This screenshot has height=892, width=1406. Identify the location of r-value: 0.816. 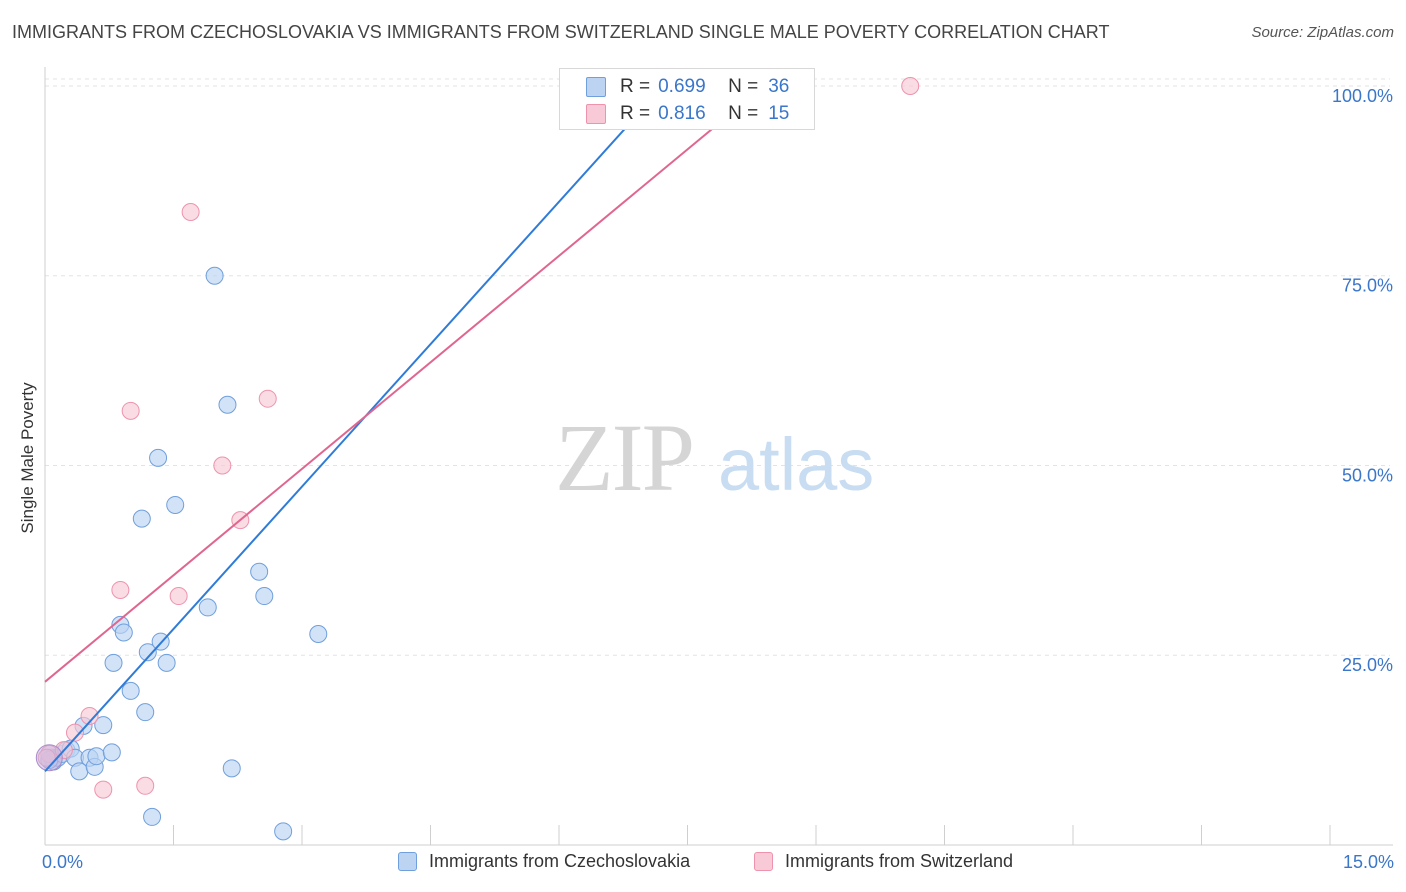
(682, 113).